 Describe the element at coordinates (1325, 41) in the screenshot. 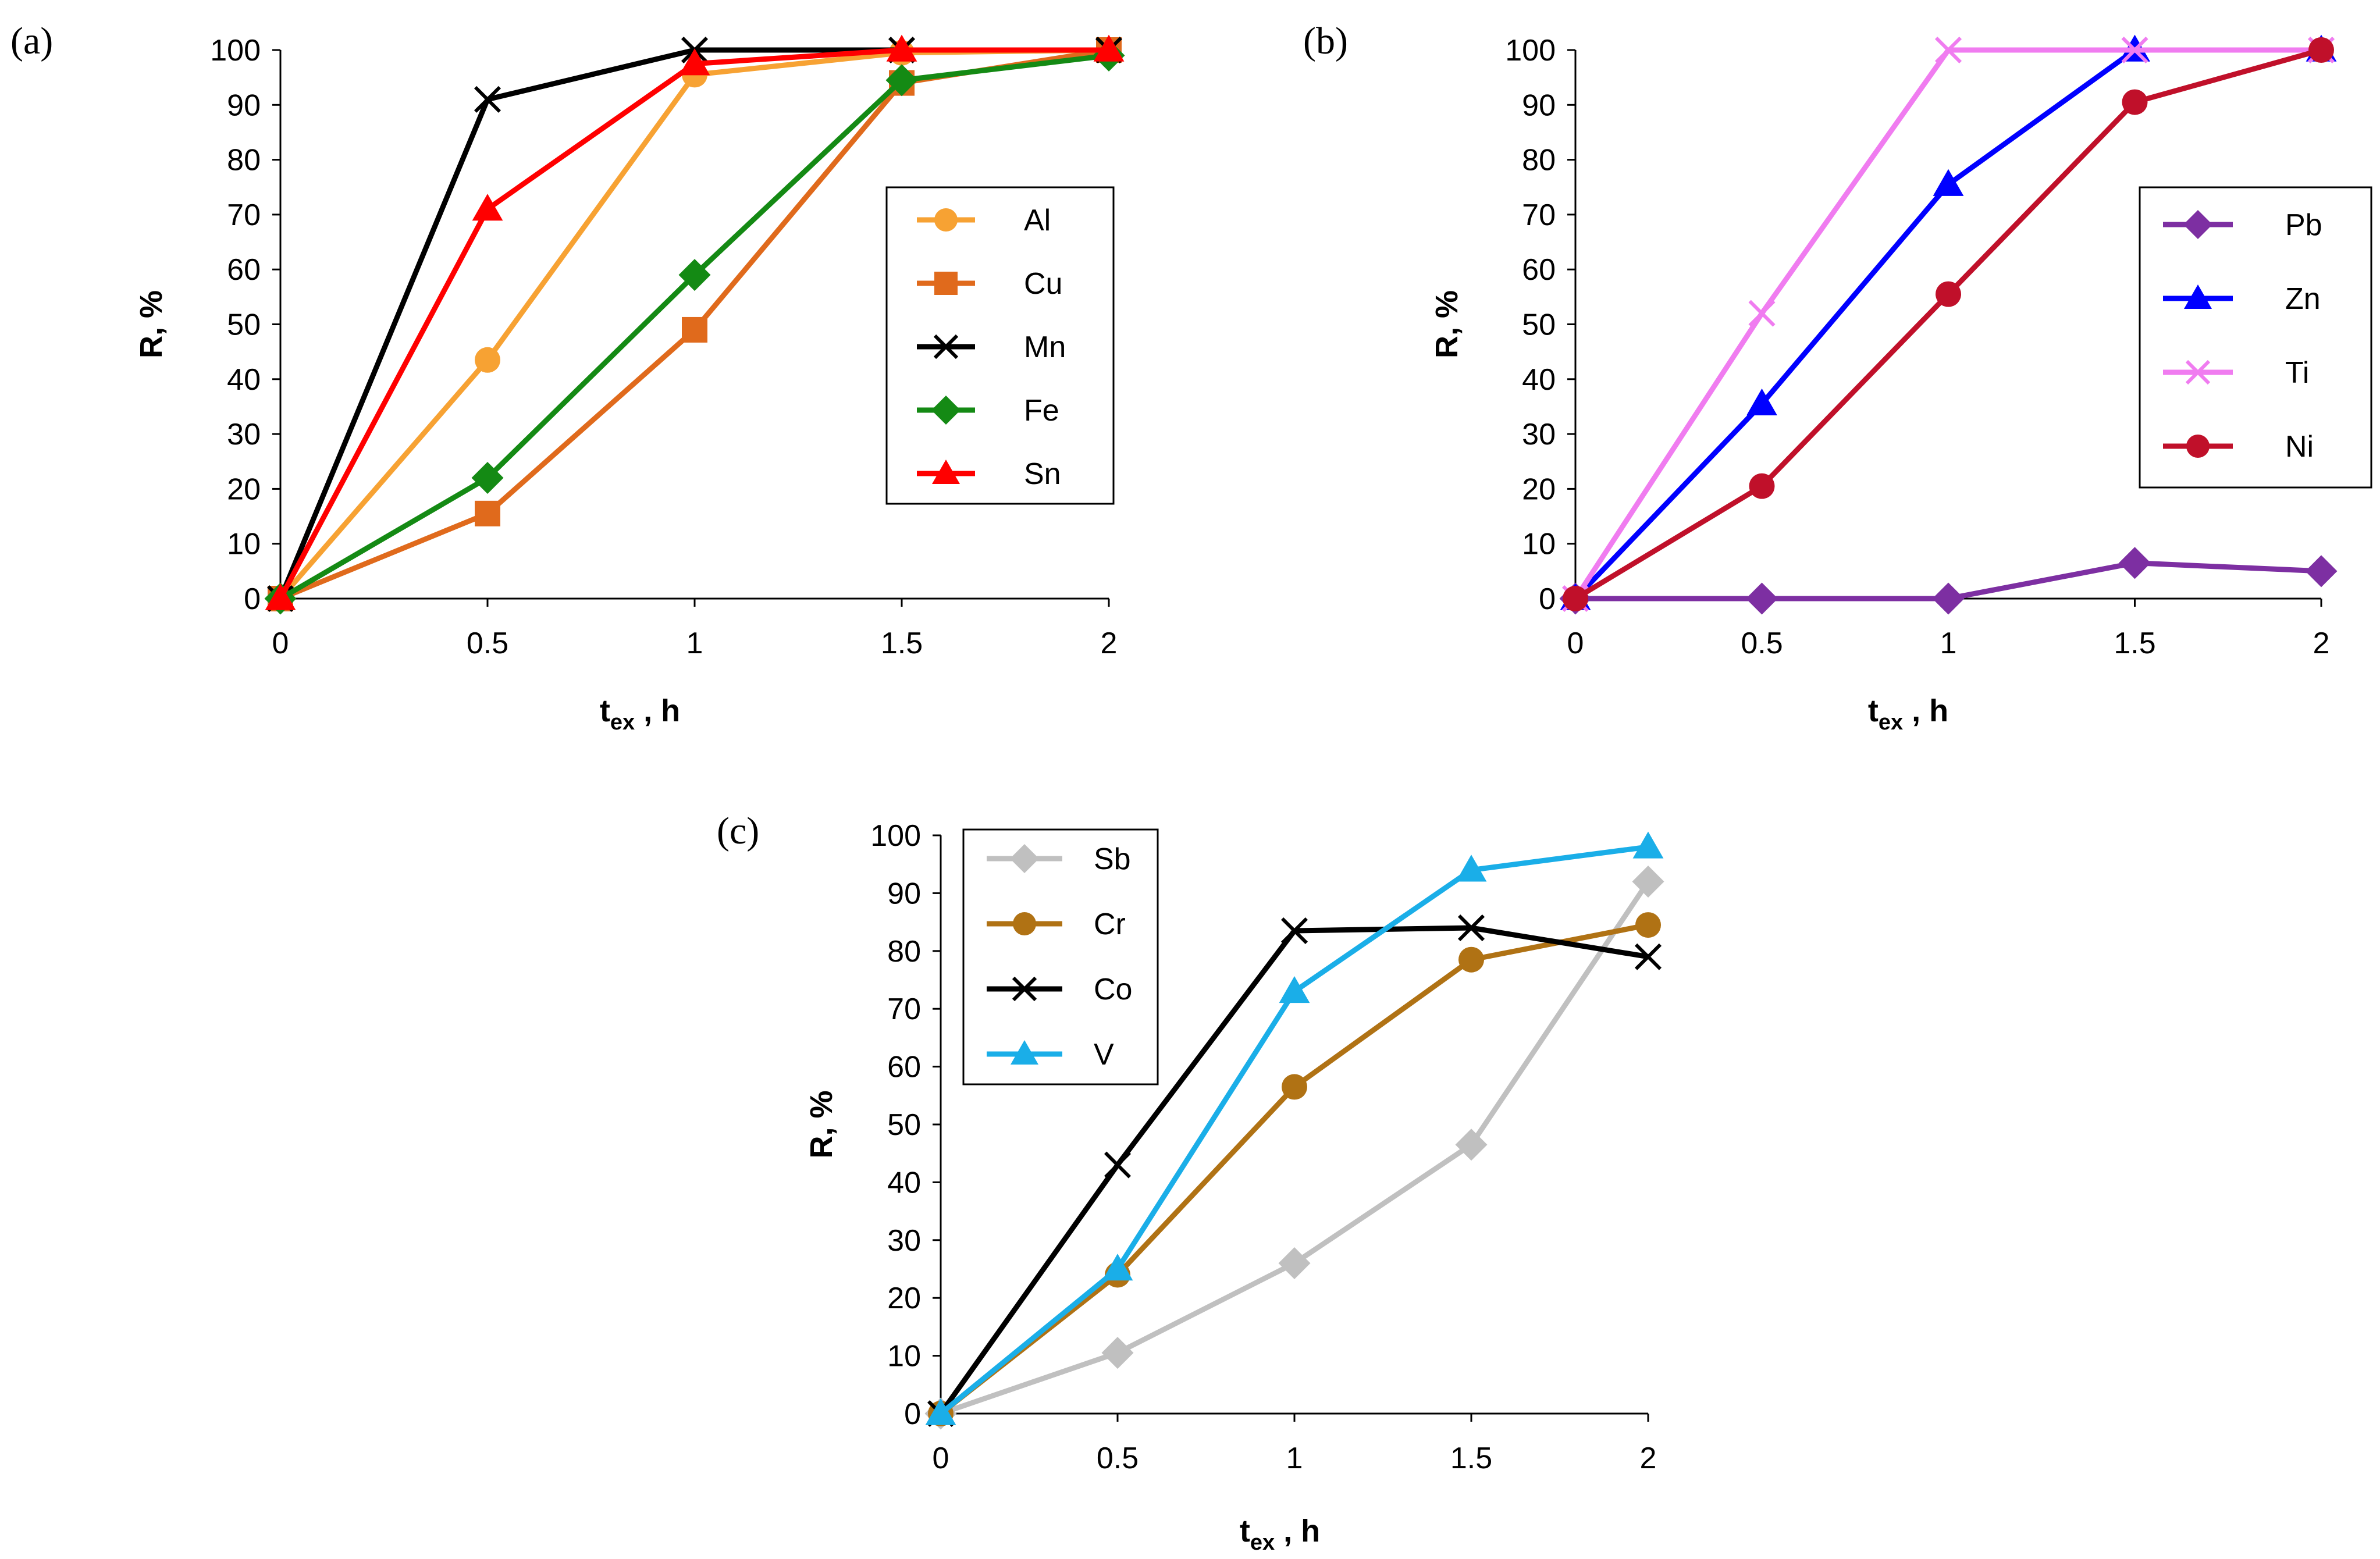

I see `panel-label: (b)` at that location.